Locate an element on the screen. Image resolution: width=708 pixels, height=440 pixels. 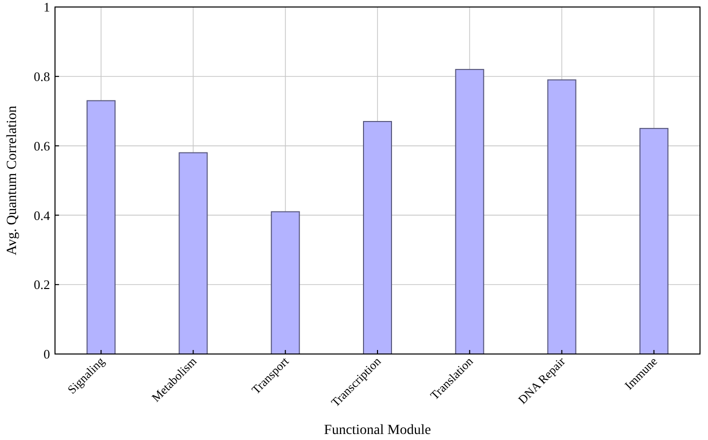
y-tick-label: 0 is located at coordinates (47, 354).